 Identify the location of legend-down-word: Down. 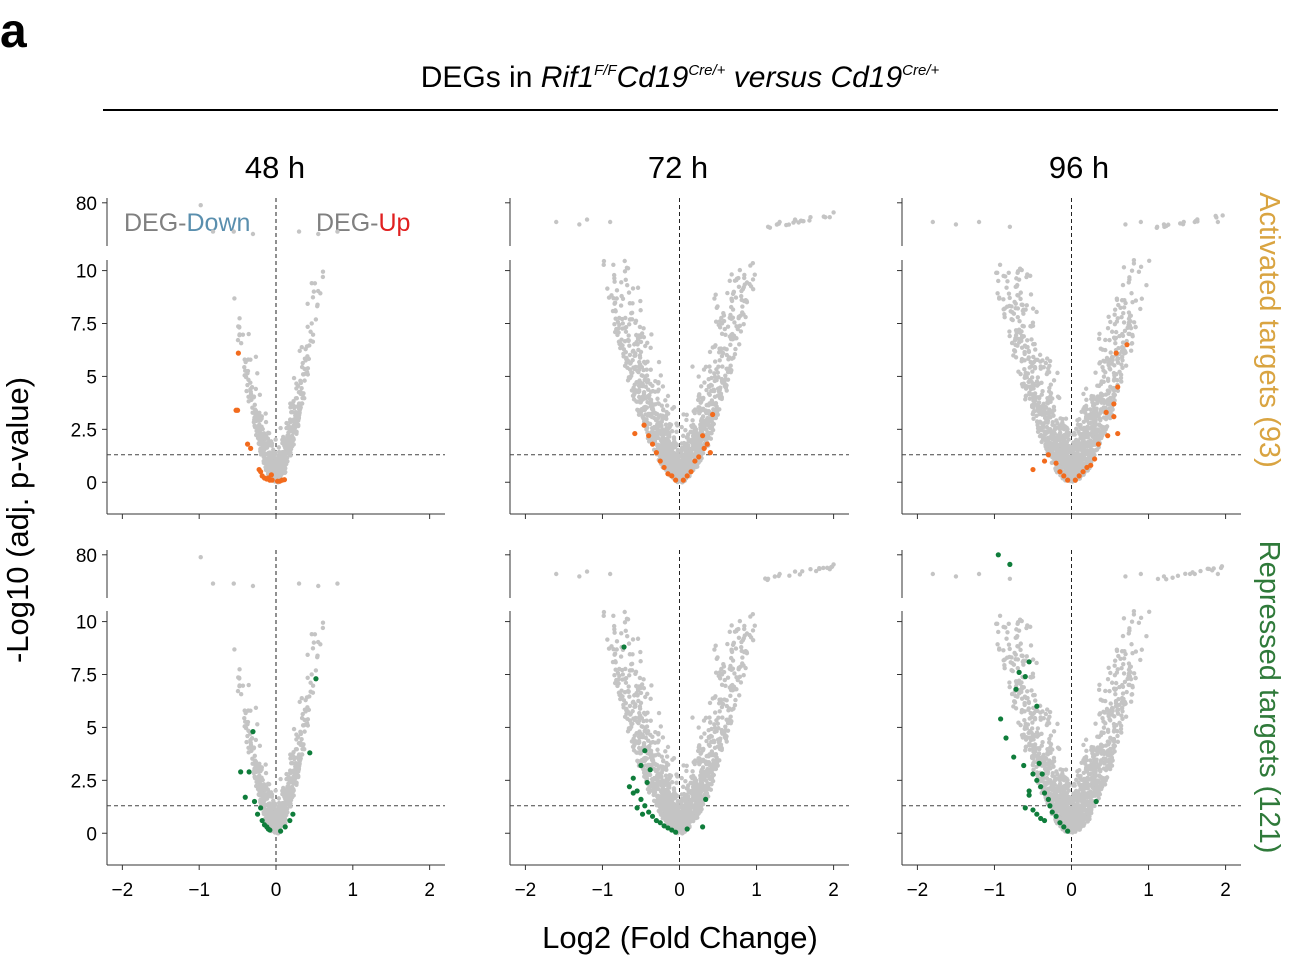
(219, 223).